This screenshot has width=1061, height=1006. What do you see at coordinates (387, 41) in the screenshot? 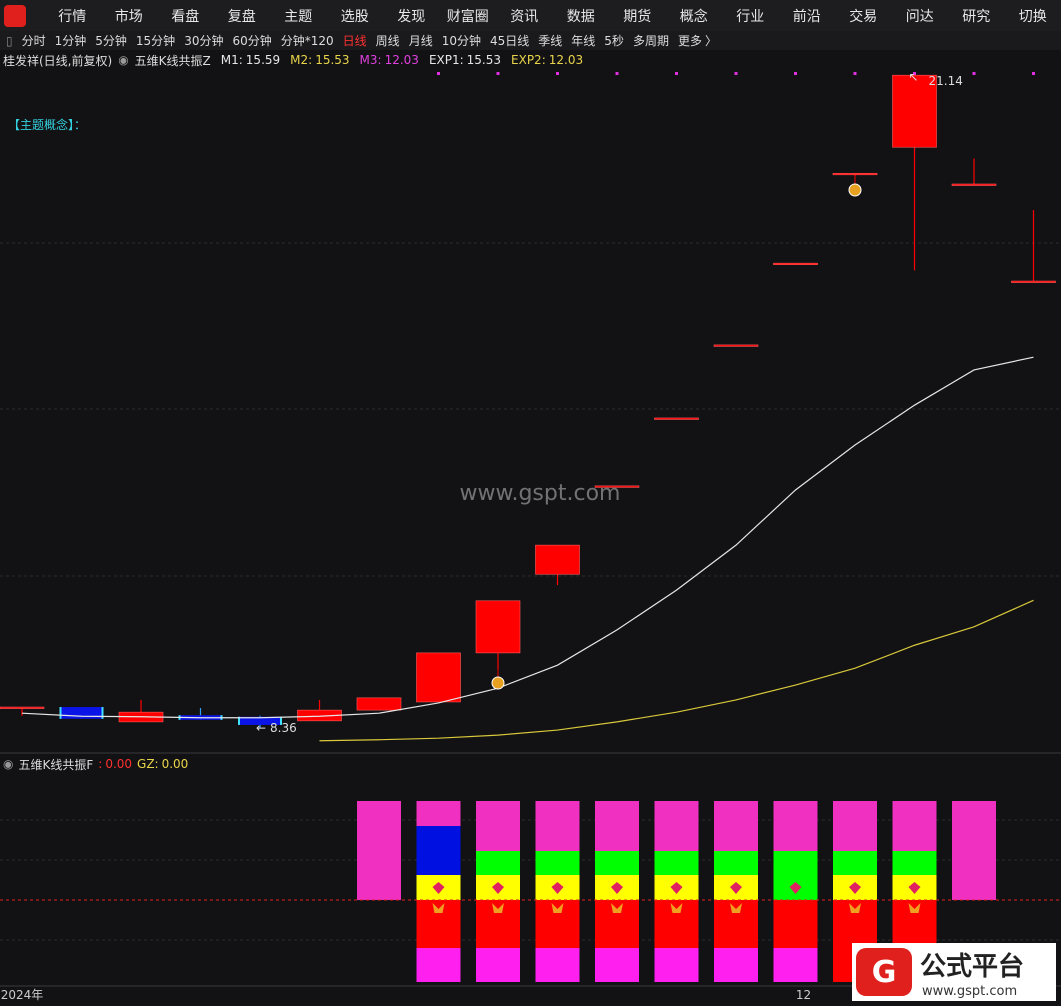
I see `period-tab: 周线` at bounding box center [387, 41].